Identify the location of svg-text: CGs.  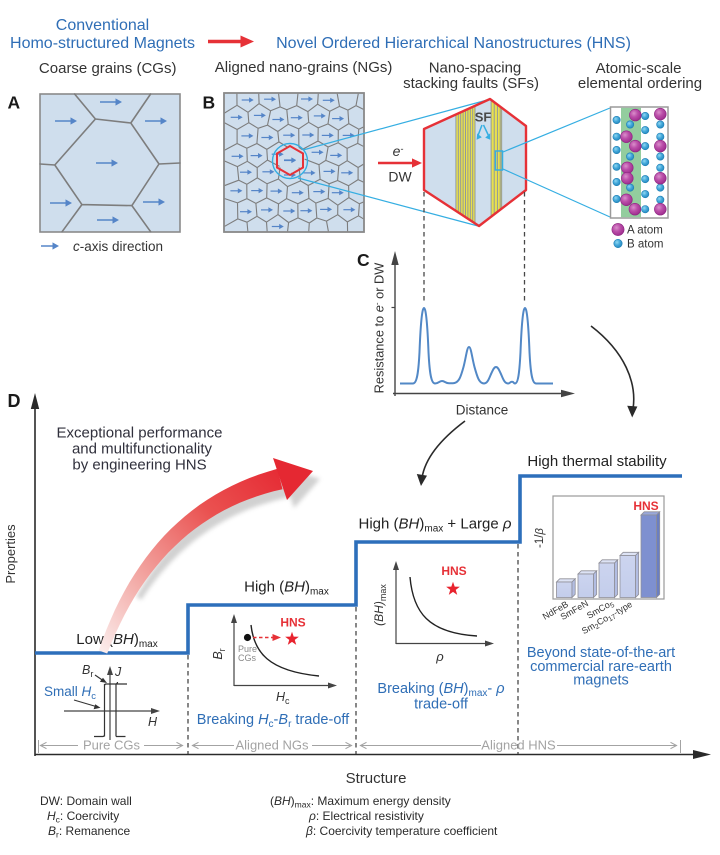
(247, 658).